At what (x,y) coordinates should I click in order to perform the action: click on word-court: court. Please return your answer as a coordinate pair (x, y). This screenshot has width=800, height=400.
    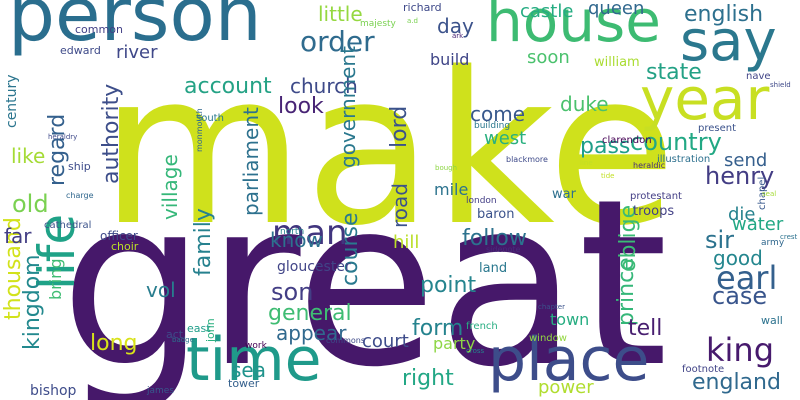
    Looking at the image, I should click on (385, 341).